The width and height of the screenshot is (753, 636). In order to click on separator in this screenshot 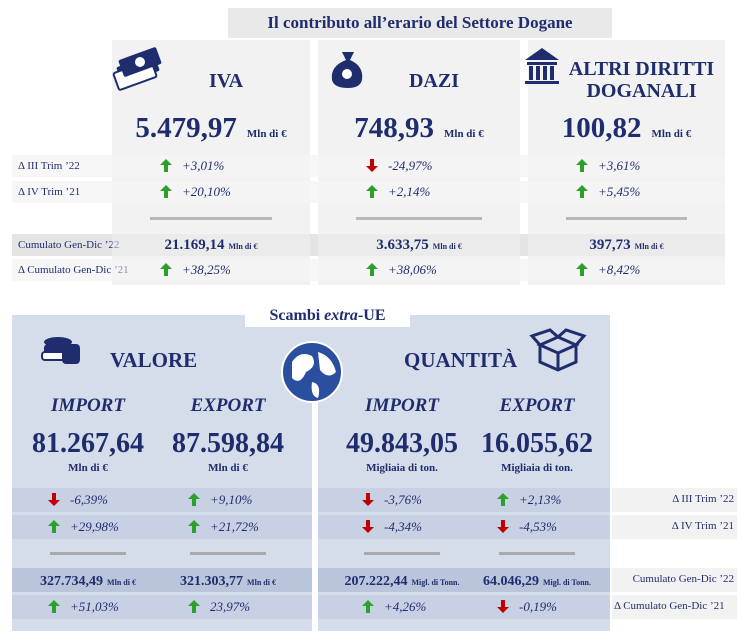, I will do `click(315, 554)`.